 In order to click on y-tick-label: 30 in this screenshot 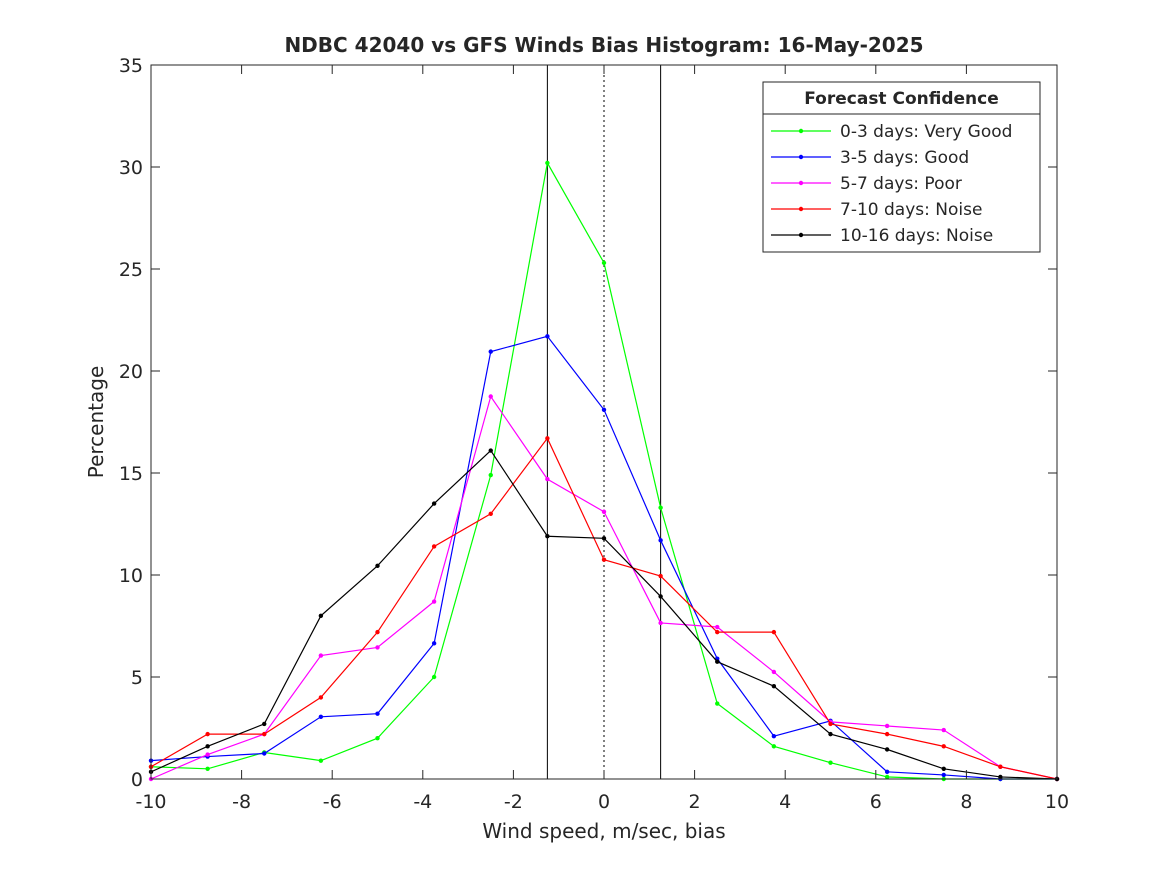, I will do `click(131, 168)`.